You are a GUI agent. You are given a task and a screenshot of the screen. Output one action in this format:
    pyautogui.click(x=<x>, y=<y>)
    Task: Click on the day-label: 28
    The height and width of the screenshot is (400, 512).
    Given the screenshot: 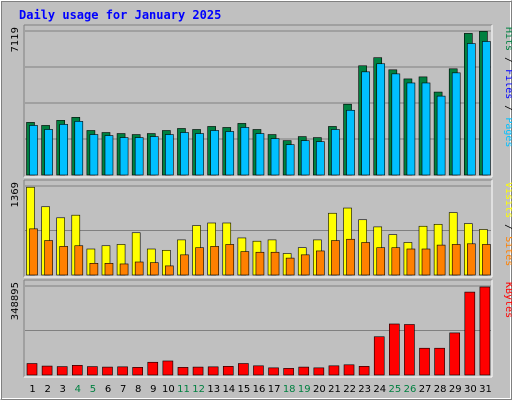 What is the action you would take?
    pyautogui.click(x=440, y=389)
    